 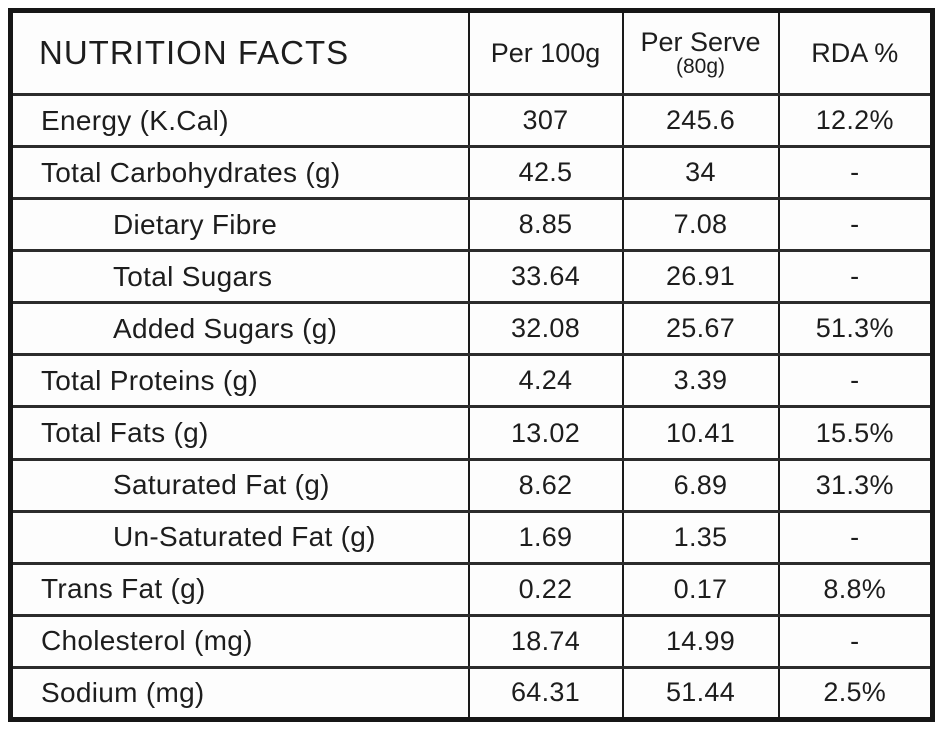 What do you see at coordinates (855, 485) in the screenshot?
I see `value-rda-percent: 31.3%` at bounding box center [855, 485].